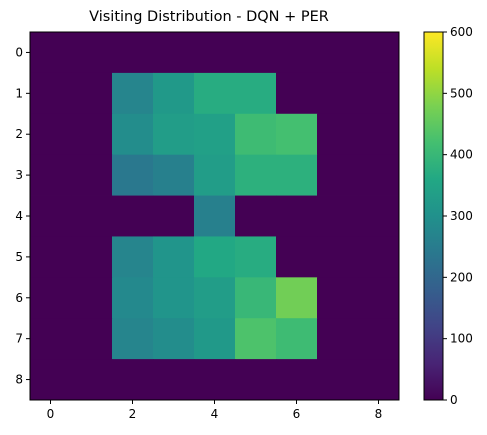 The height and width of the screenshot is (435, 487). I want to click on x-tick-label: 4, so click(215, 414).